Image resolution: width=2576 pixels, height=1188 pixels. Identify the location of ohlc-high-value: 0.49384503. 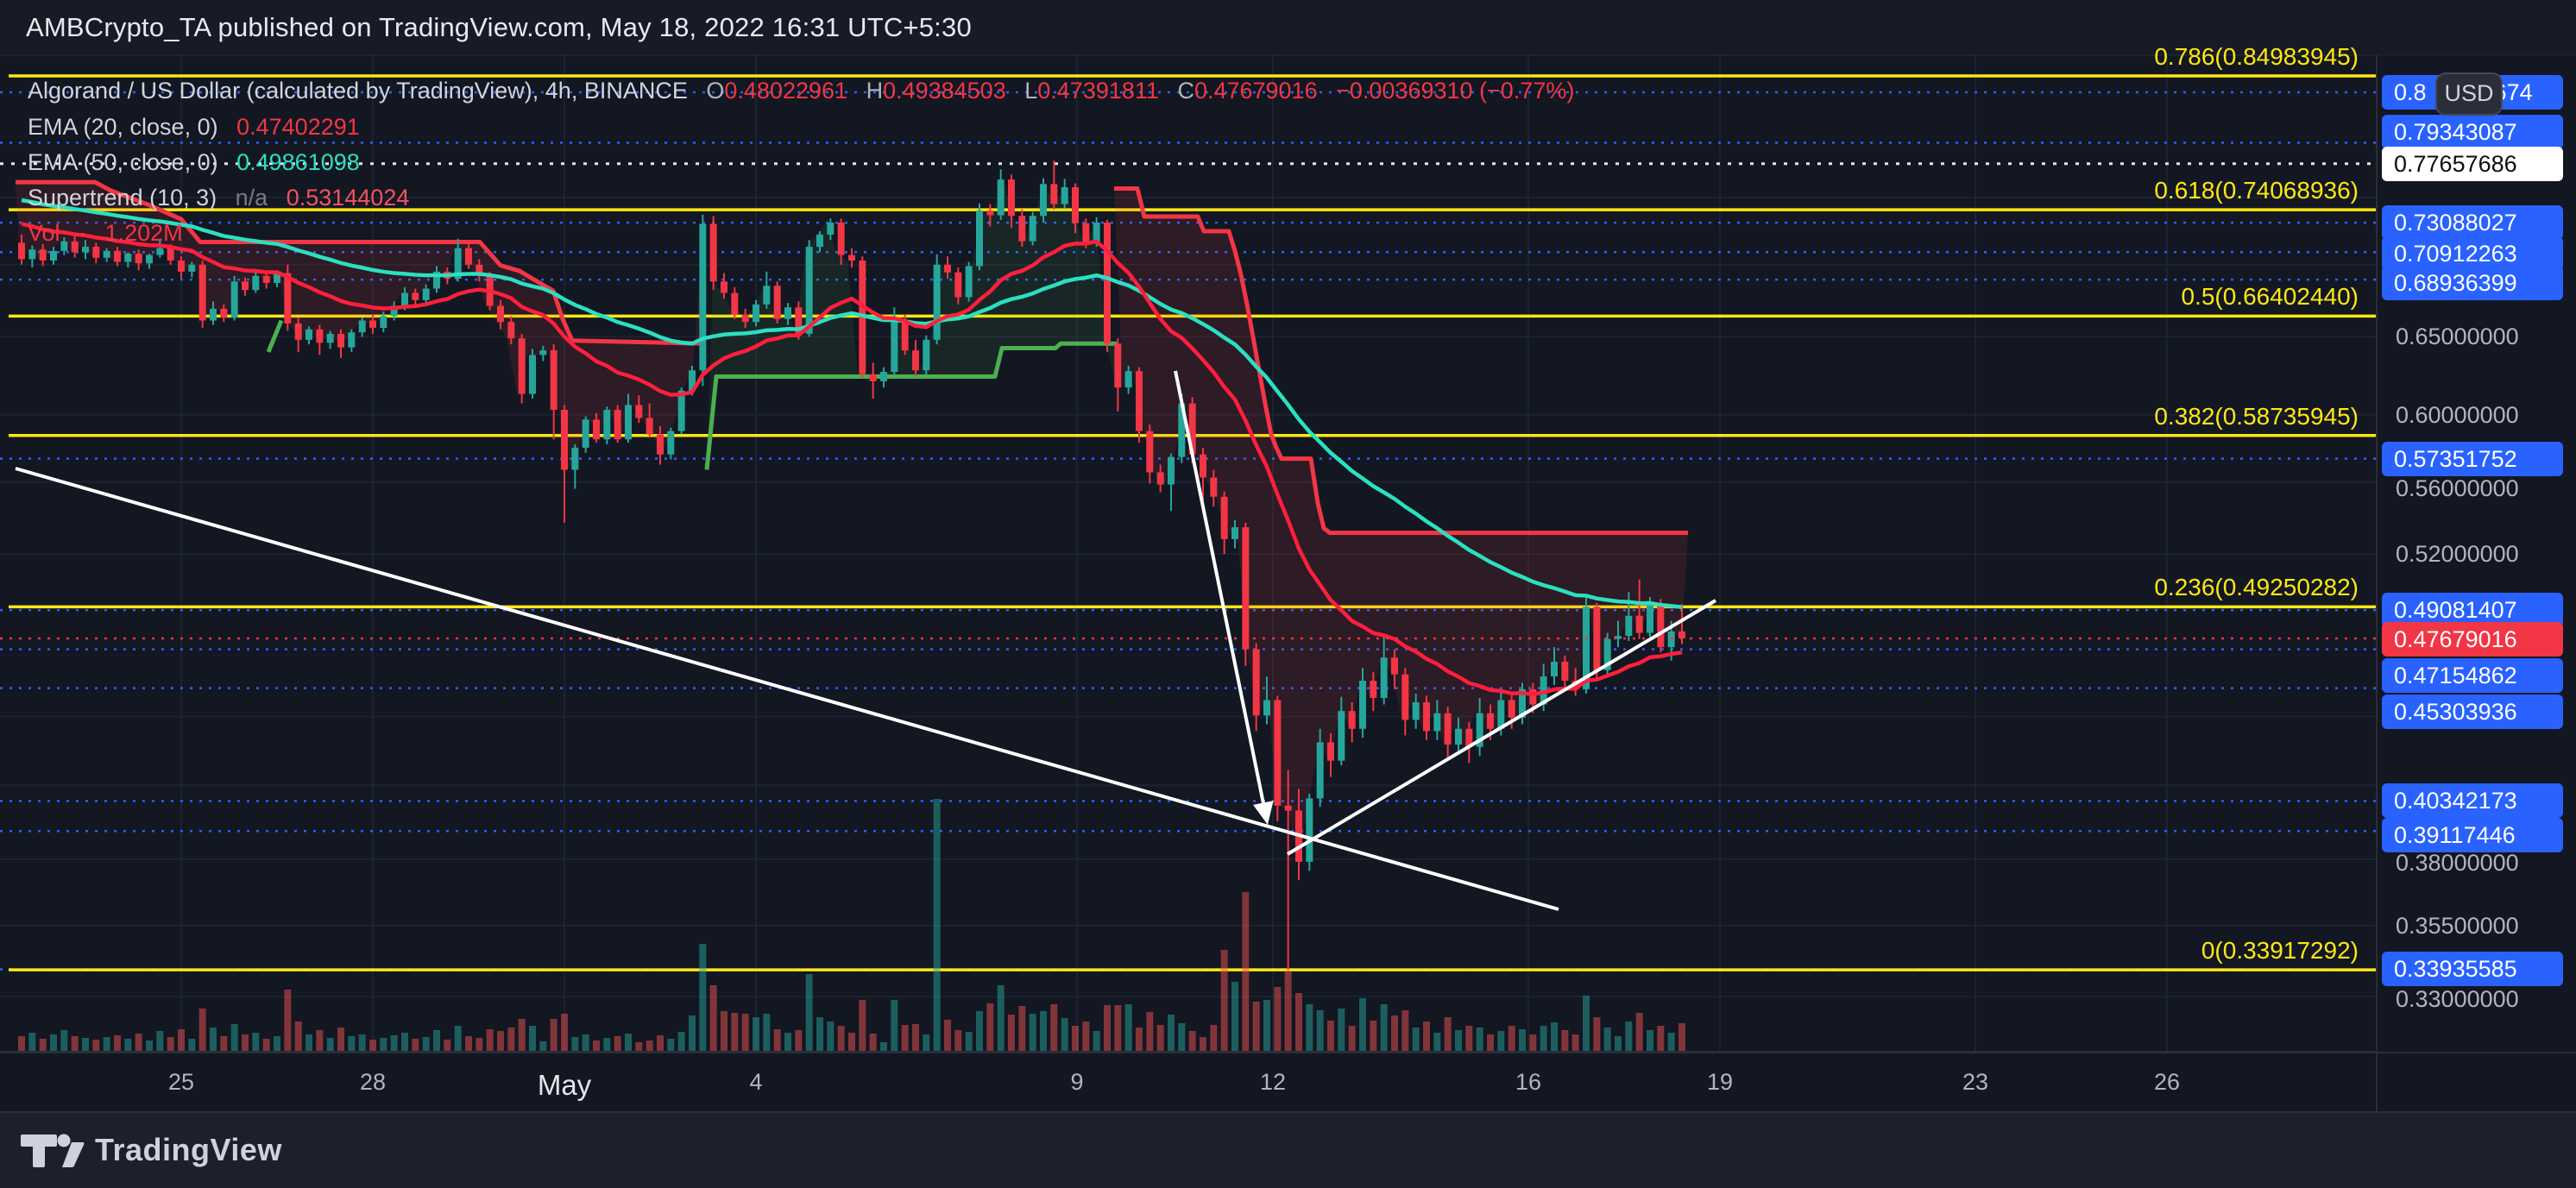
(944, 91).